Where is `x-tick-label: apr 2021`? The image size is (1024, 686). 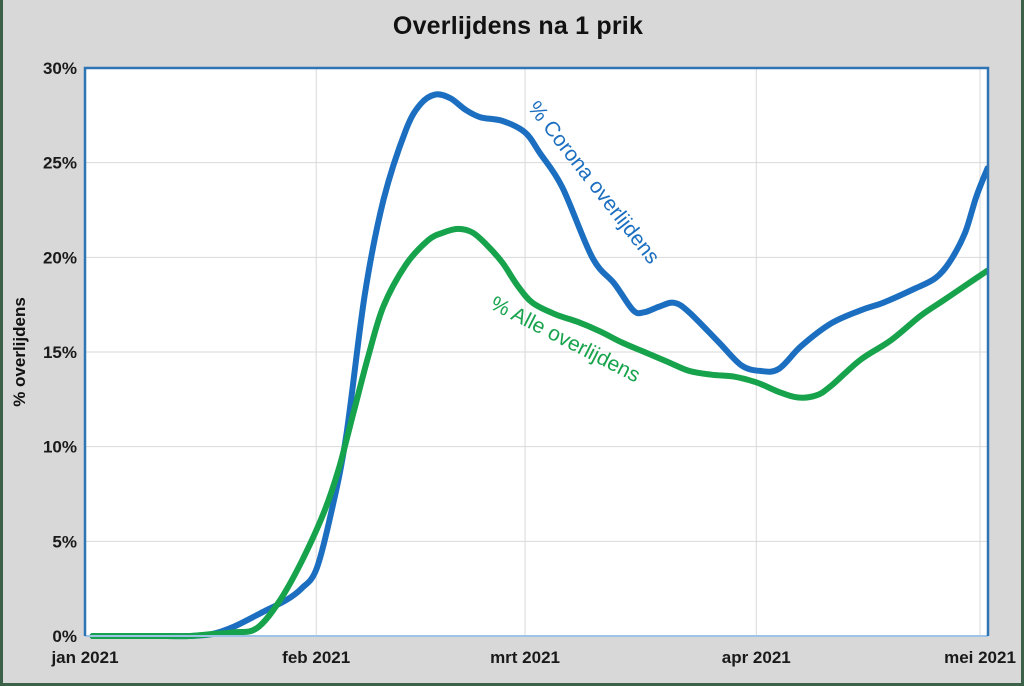
x-tick-label: apr 2021 is located at coordinates (756, 657).